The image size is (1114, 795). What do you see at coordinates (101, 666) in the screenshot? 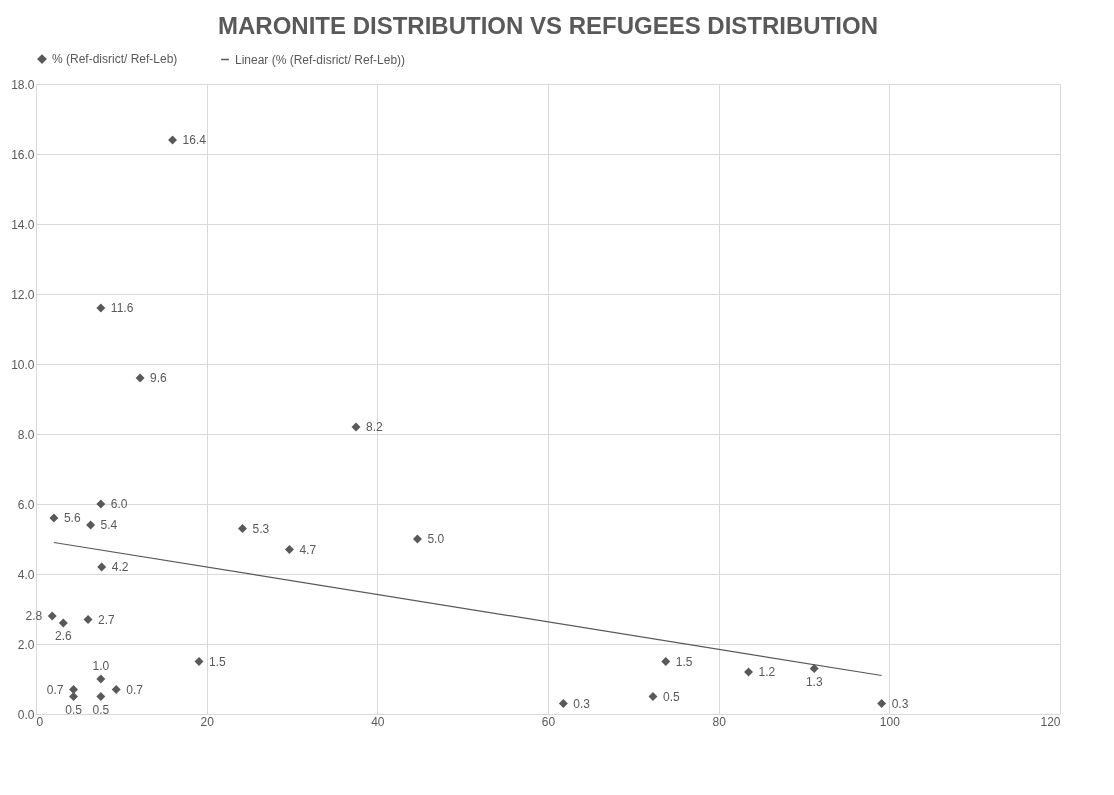
I see `data-label: 1.0` at bounding box center [101, 666].